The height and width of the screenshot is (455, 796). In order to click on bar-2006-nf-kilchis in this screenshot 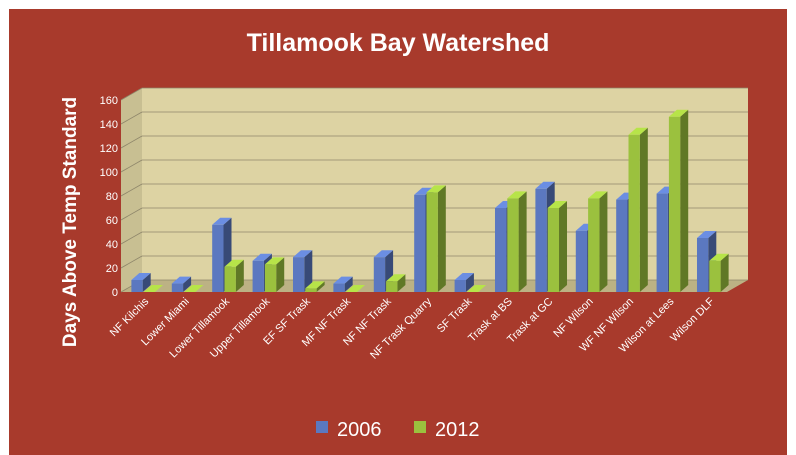, I will do `click(141, 282)`.